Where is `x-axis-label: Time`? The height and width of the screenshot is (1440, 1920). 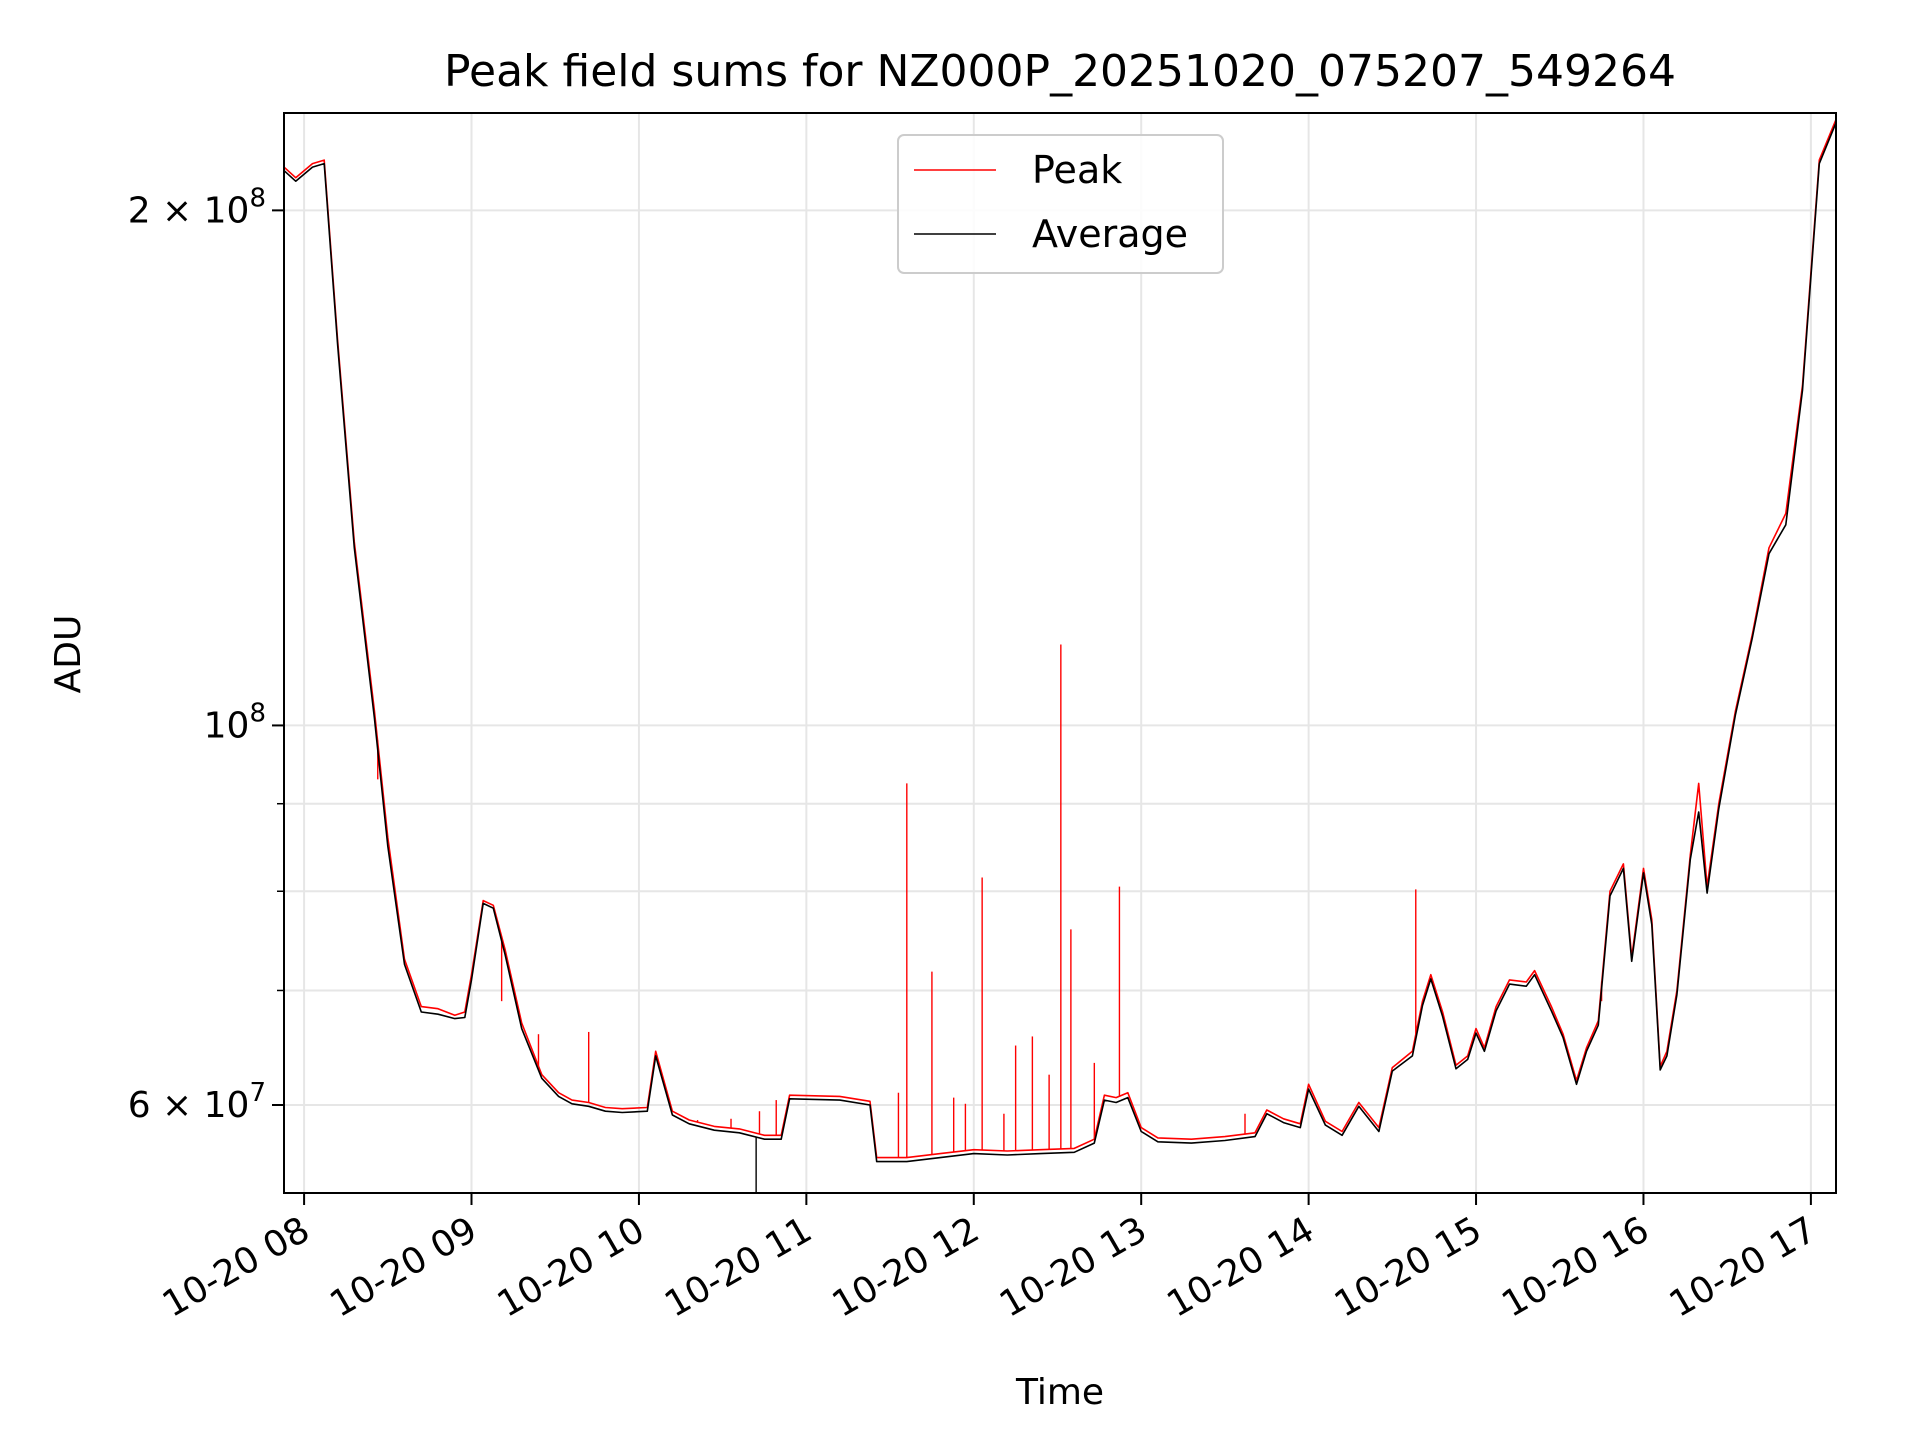 x-axis-label: Time is located at coordinates (1059, 1392).